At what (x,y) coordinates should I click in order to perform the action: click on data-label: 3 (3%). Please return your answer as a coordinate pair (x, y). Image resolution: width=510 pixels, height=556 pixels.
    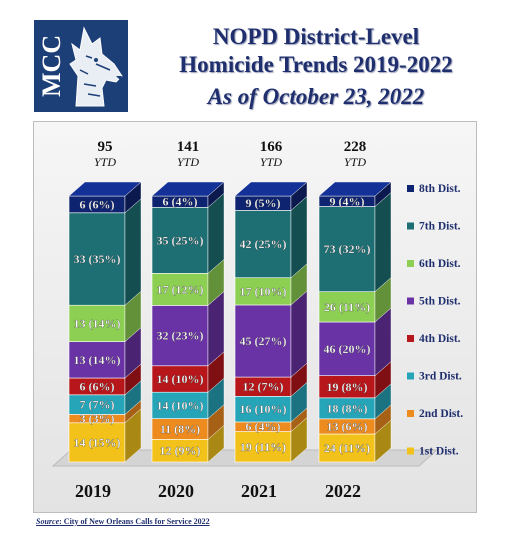
    Looking at the image, I should click on (97, 419).